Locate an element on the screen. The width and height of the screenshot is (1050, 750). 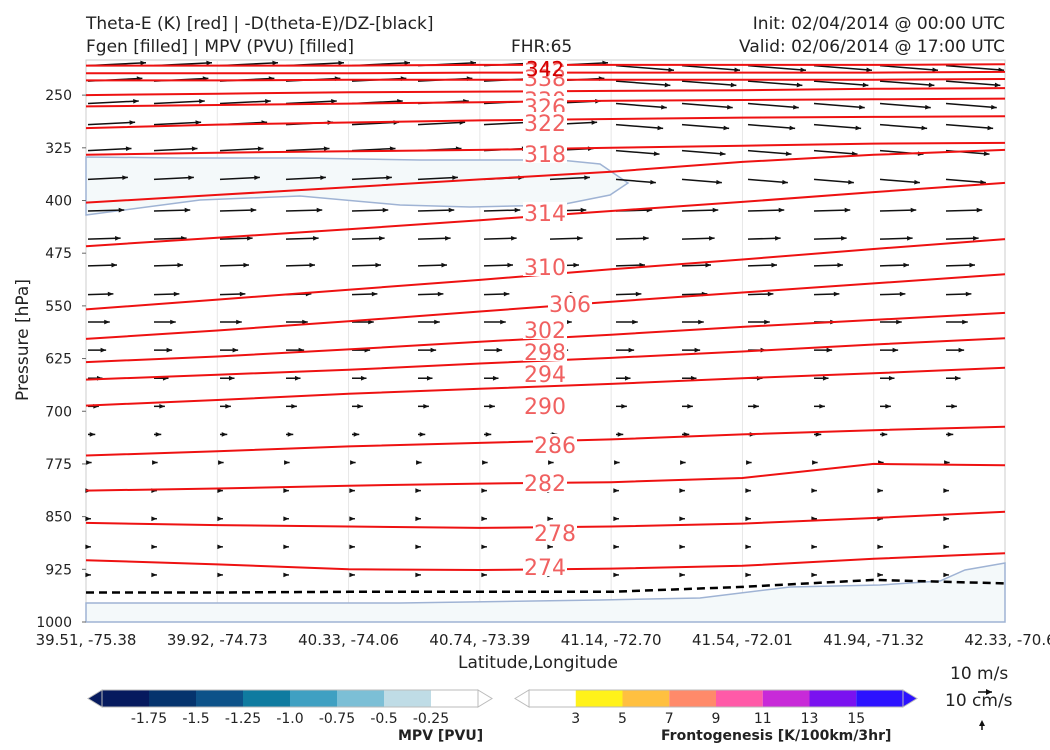
contour-label: 318 is located at coordinates (545, 155).